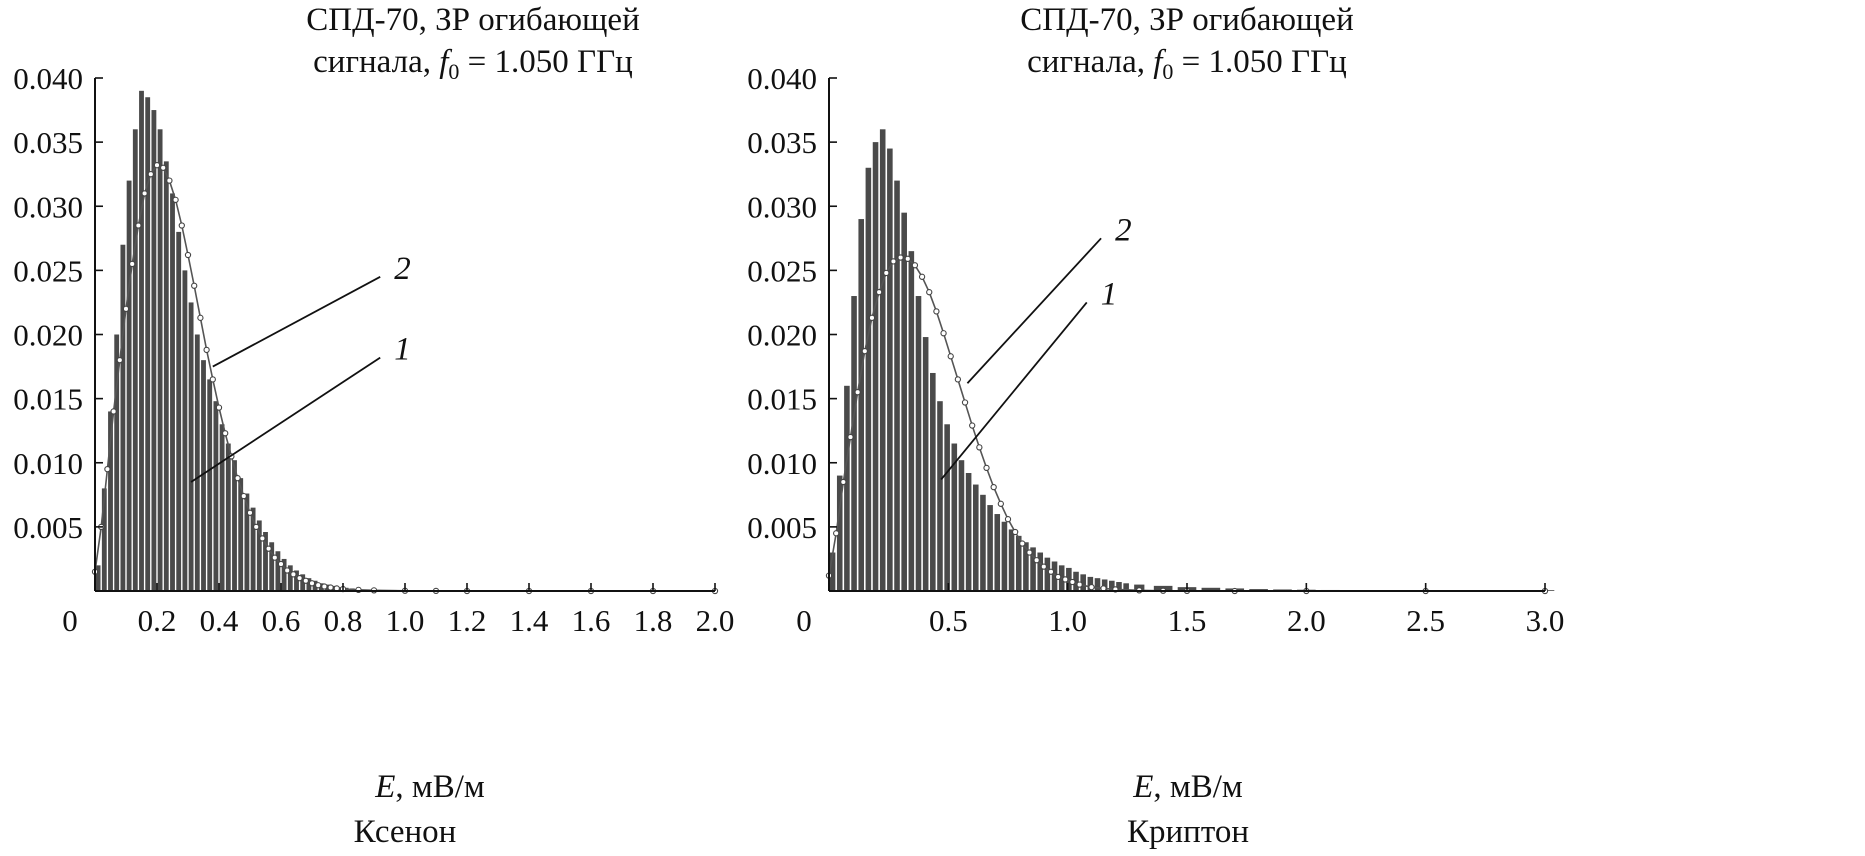  I want to click on x-tick-label: 1.6, so click(591, 620).